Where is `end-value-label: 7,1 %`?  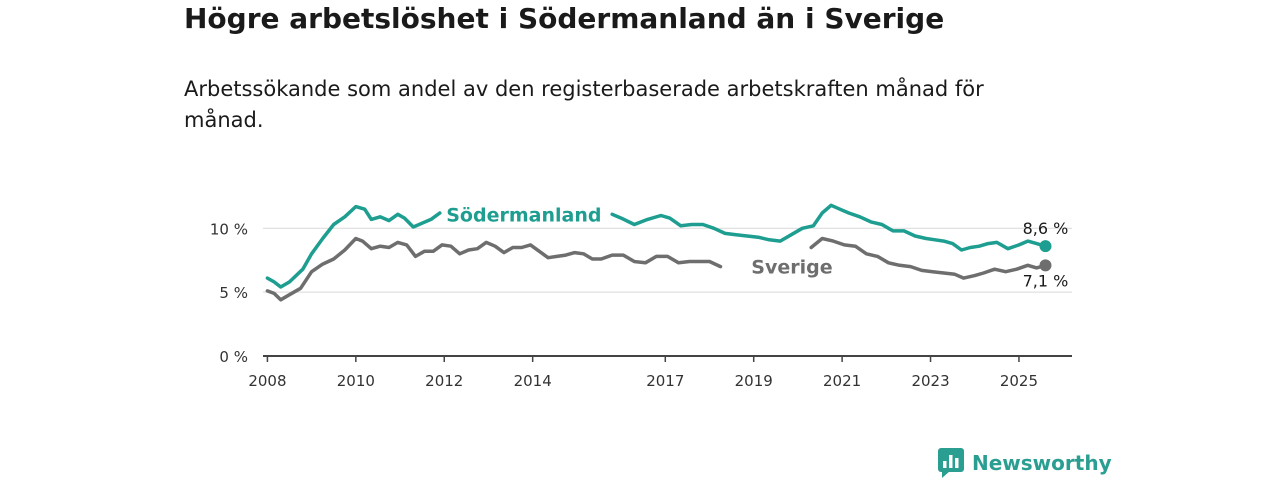
end-value-label: 7,1 % is located at coordinates (1046, 280).